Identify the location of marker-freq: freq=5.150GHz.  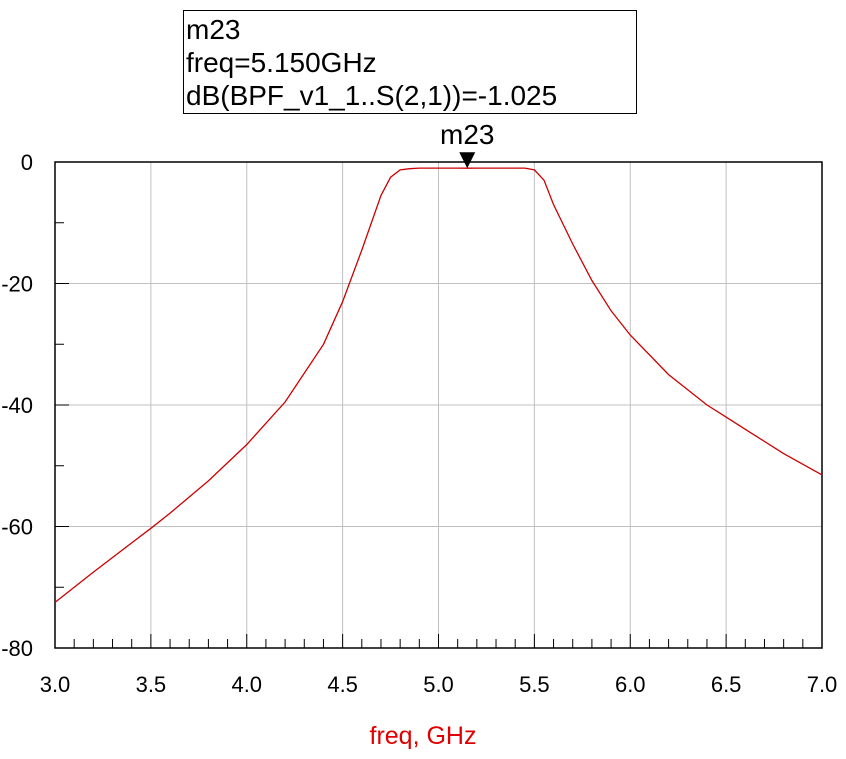
(281, 62).